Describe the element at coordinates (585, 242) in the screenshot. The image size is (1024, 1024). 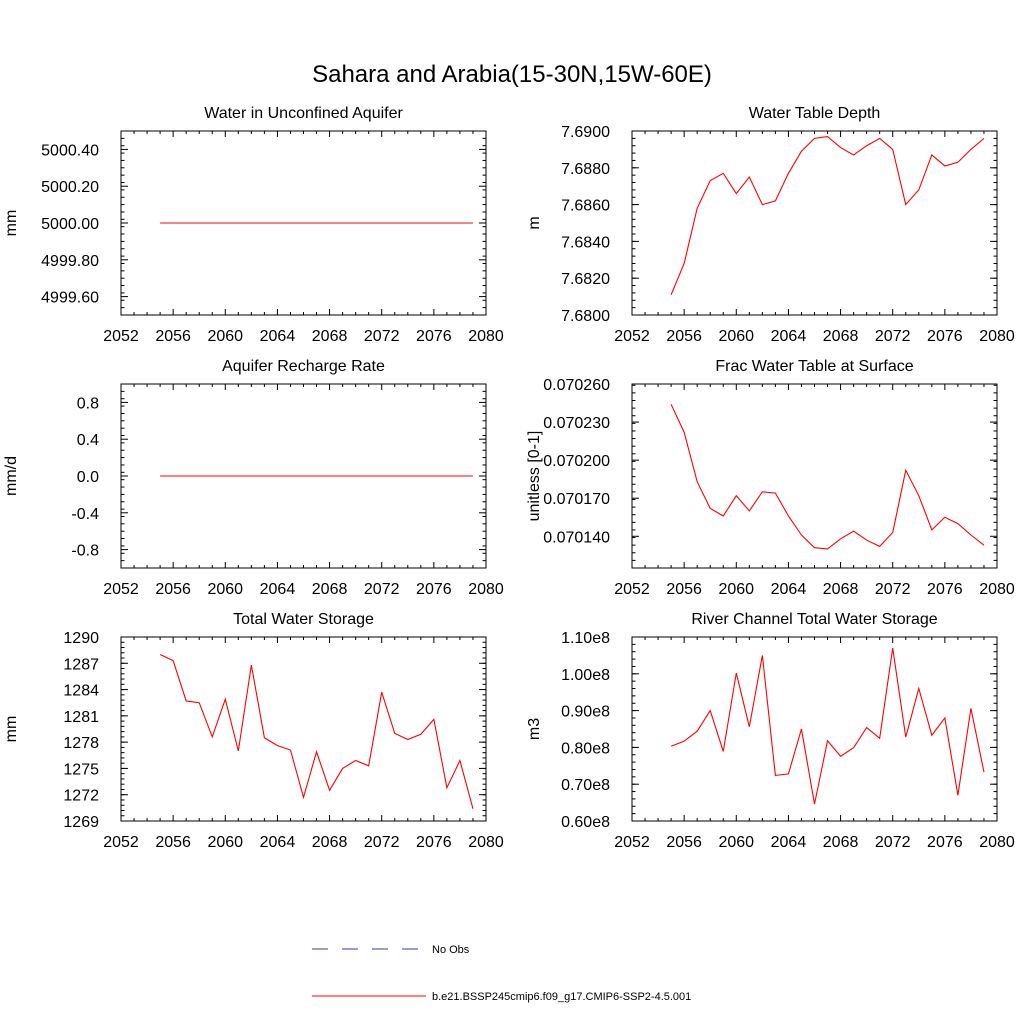
I see `y-tick-label: 7.6840` at that location.